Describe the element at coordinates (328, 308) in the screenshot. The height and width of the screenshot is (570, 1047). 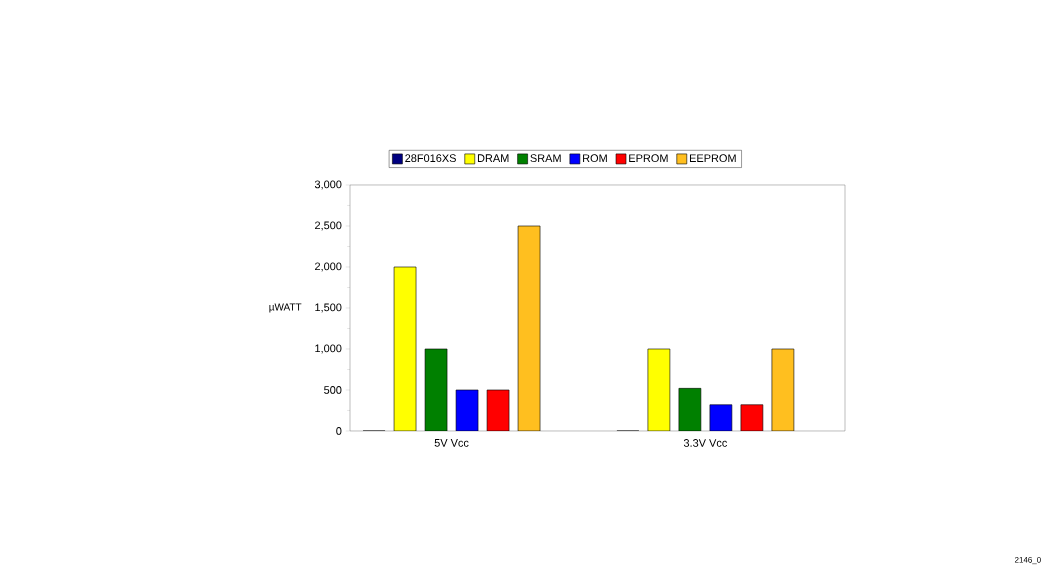
I see `y-tick-label: 1,500` at that location.